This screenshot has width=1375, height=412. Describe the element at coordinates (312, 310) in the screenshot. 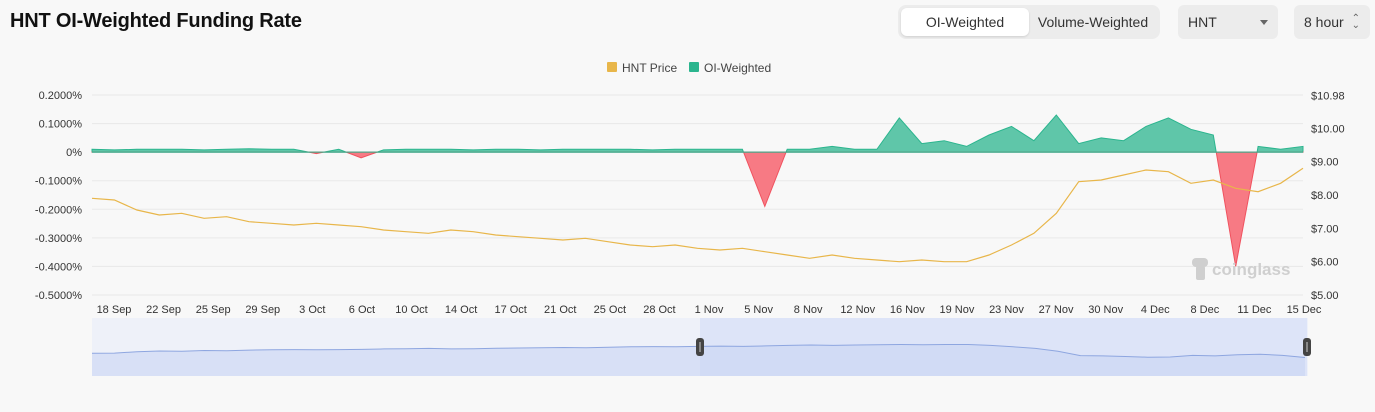

I see `x-tick-label: 3 Oct` at that location.